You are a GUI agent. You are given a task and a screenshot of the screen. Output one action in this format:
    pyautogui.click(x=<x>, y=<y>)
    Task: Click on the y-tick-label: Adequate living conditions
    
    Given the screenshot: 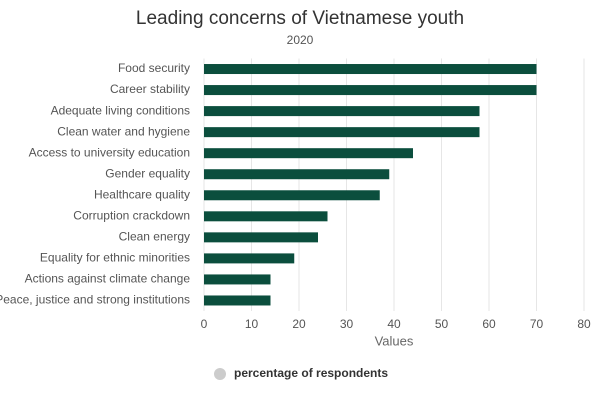 What is the action you would take?
    pyautogui.click(x=120, y=110)
    